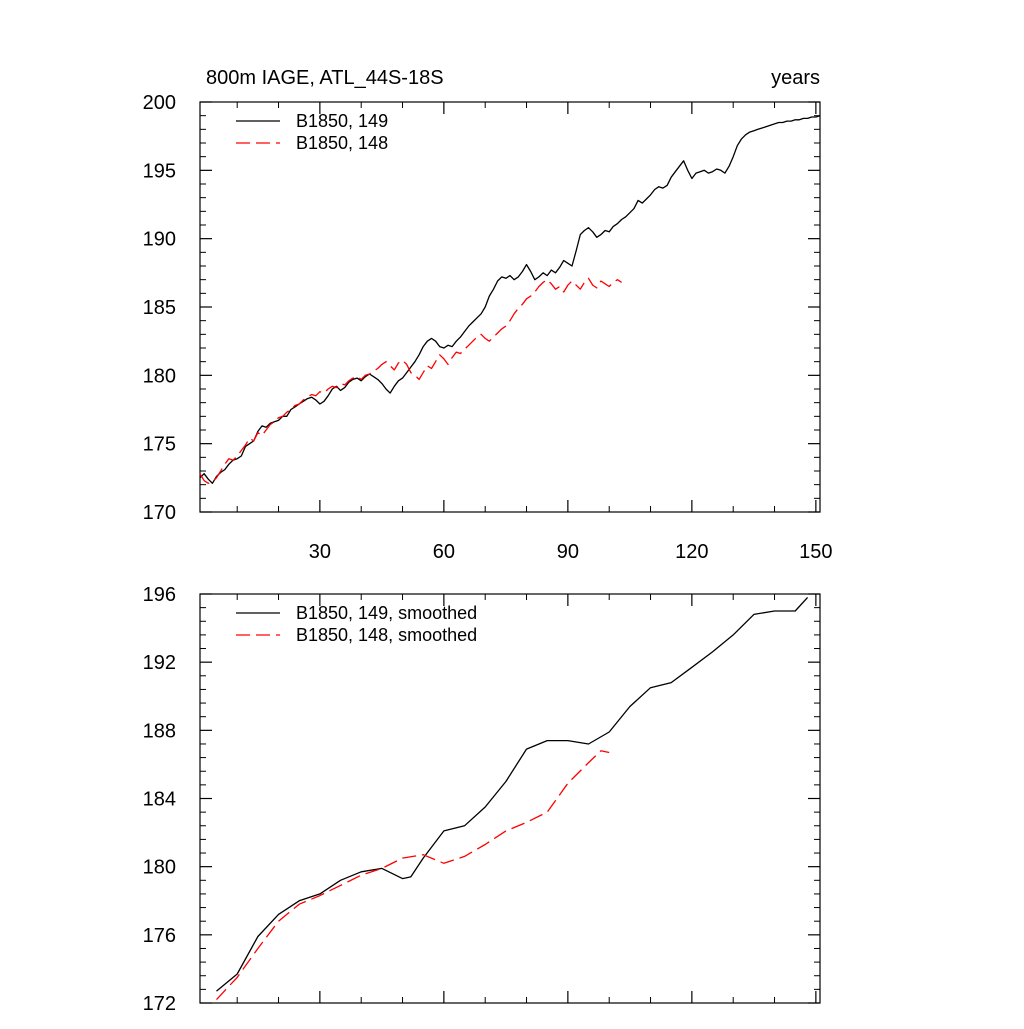  I want to click on y-tick-label: 175, so click(159, 445).